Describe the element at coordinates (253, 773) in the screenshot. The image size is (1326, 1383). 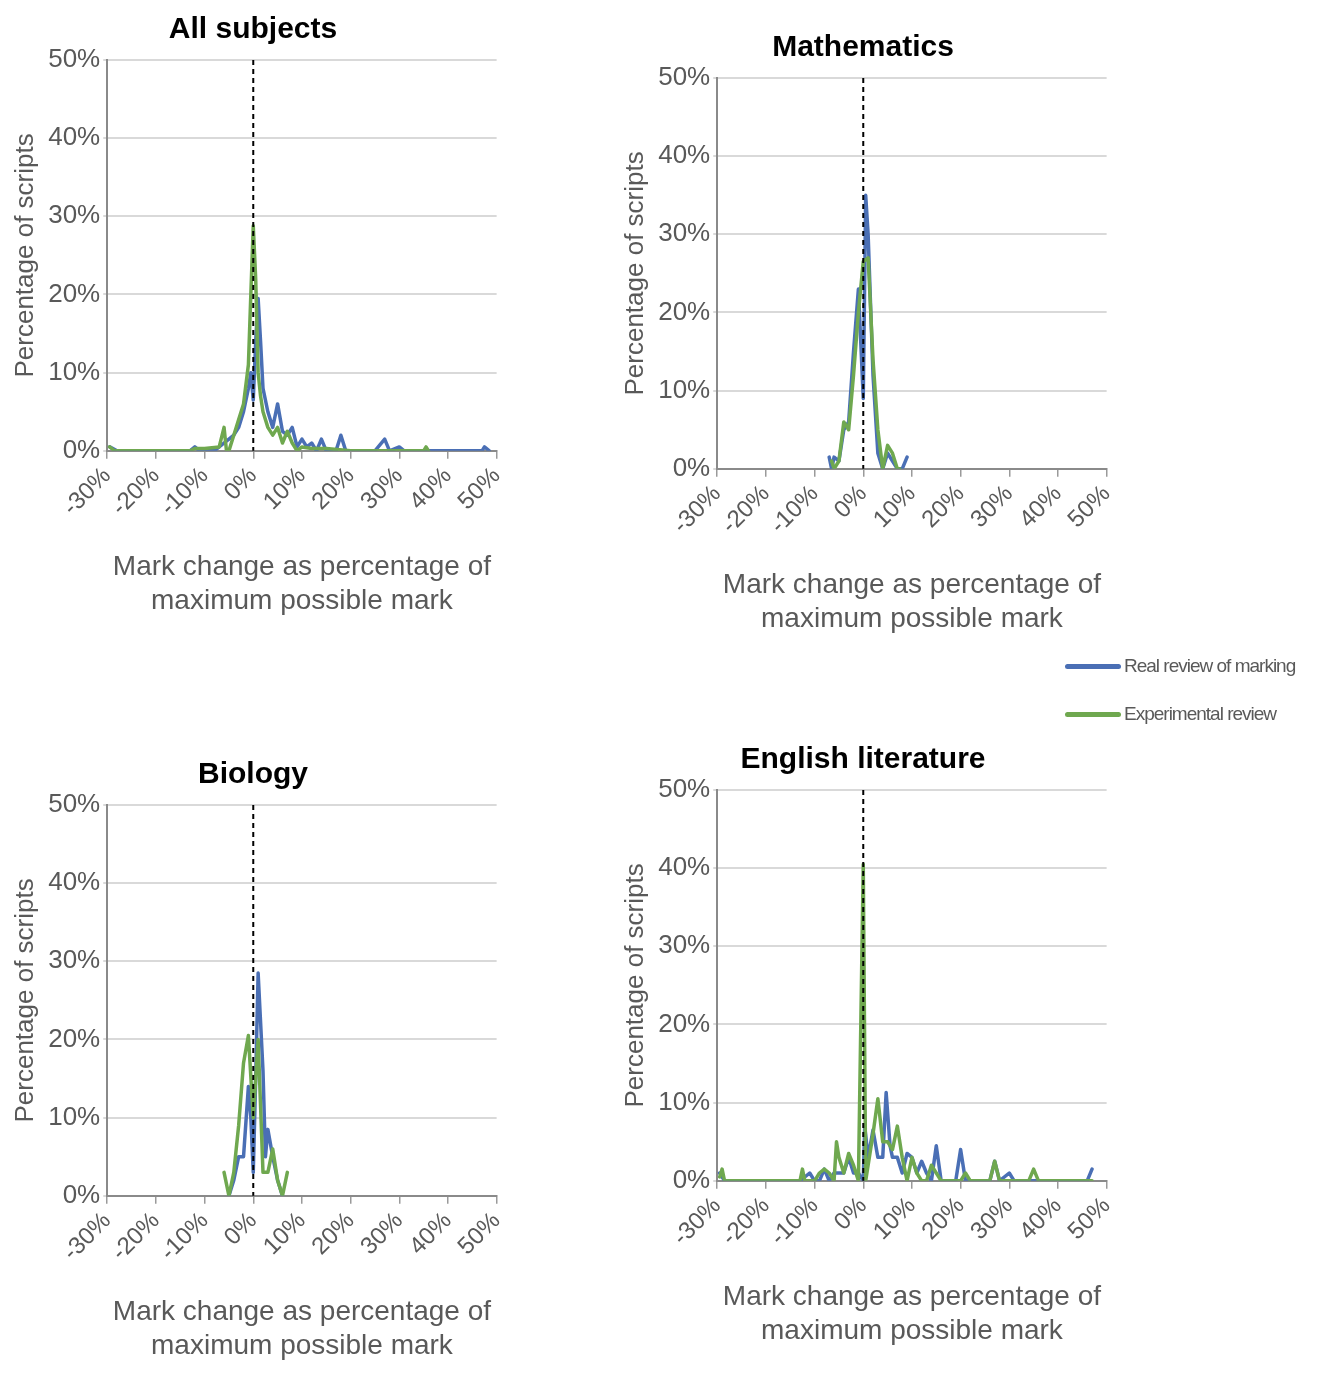
I see `chart-title: Biology` at that location.